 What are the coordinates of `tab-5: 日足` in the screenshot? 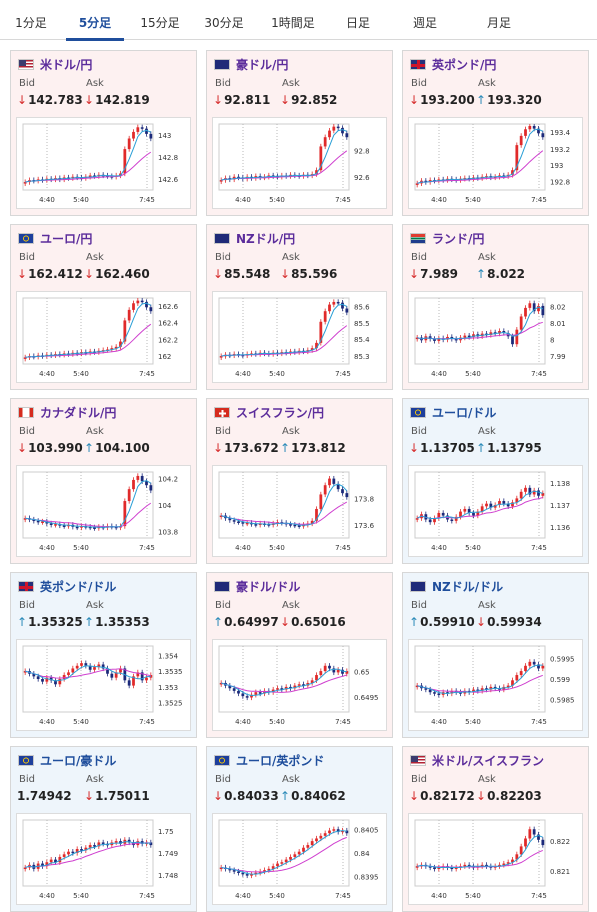 It's located at (357, 23).